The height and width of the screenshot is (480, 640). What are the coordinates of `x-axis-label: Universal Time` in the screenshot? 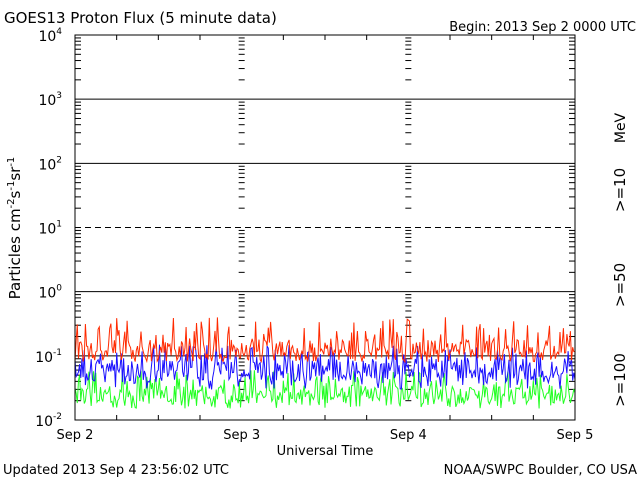 It's located at (325, 451).